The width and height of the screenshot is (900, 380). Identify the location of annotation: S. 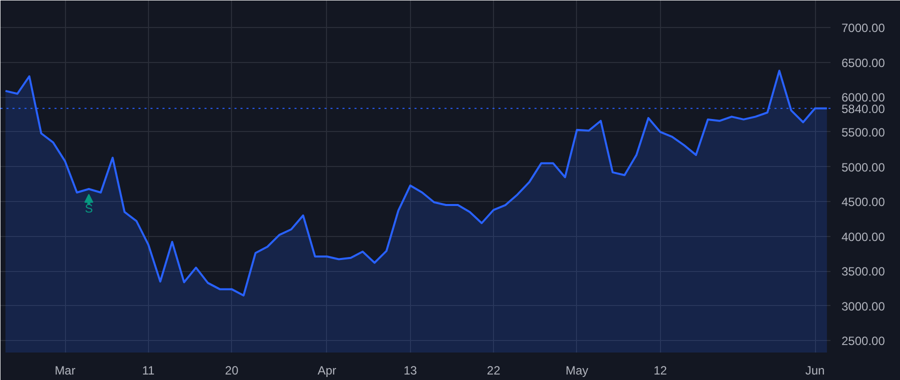
(88, 208).